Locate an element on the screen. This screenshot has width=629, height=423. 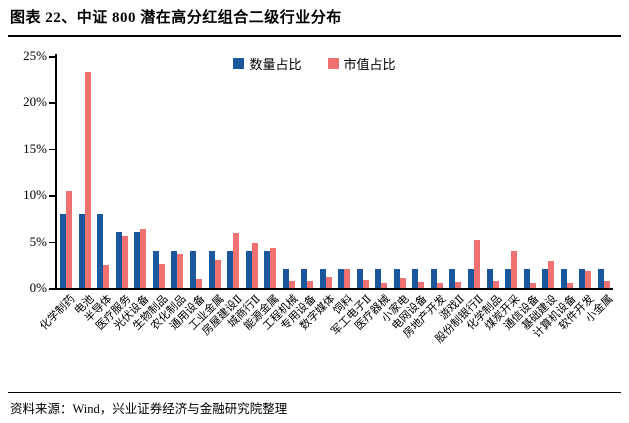
y-tick-label: 20% is located at coordinates (35, 102).